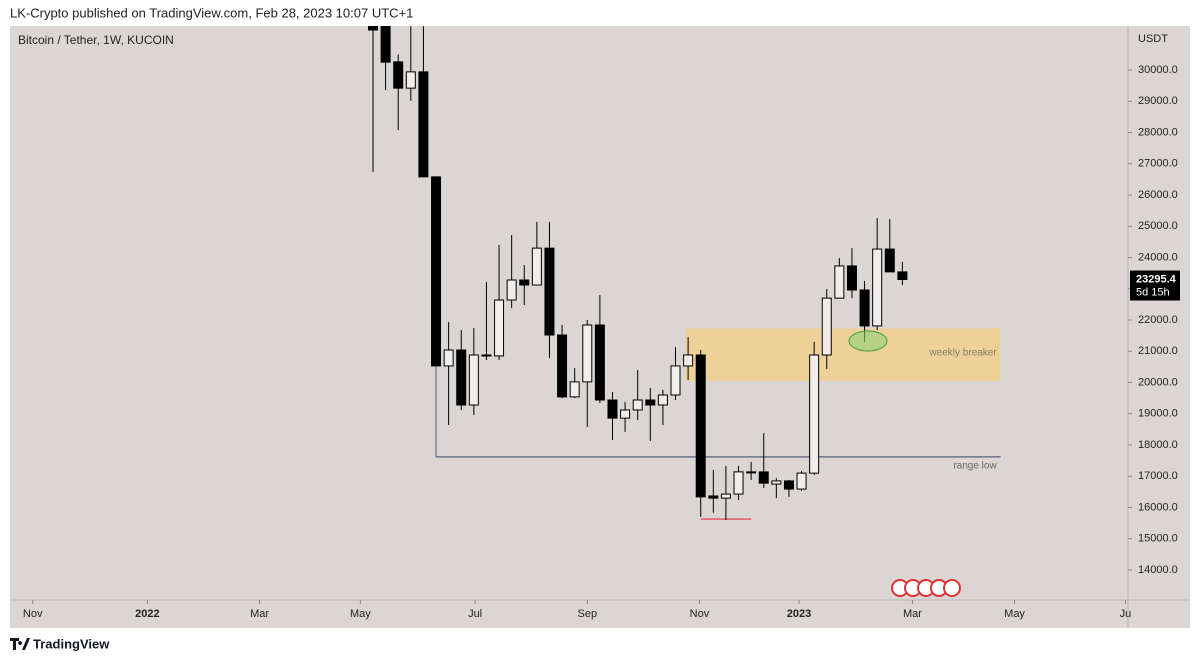 The height and width of the screenshot is (667, 1200). Describe the element at coordinates (1158, 445) in the screenshot. I see `y-tick-label: 18000.0` at that location.